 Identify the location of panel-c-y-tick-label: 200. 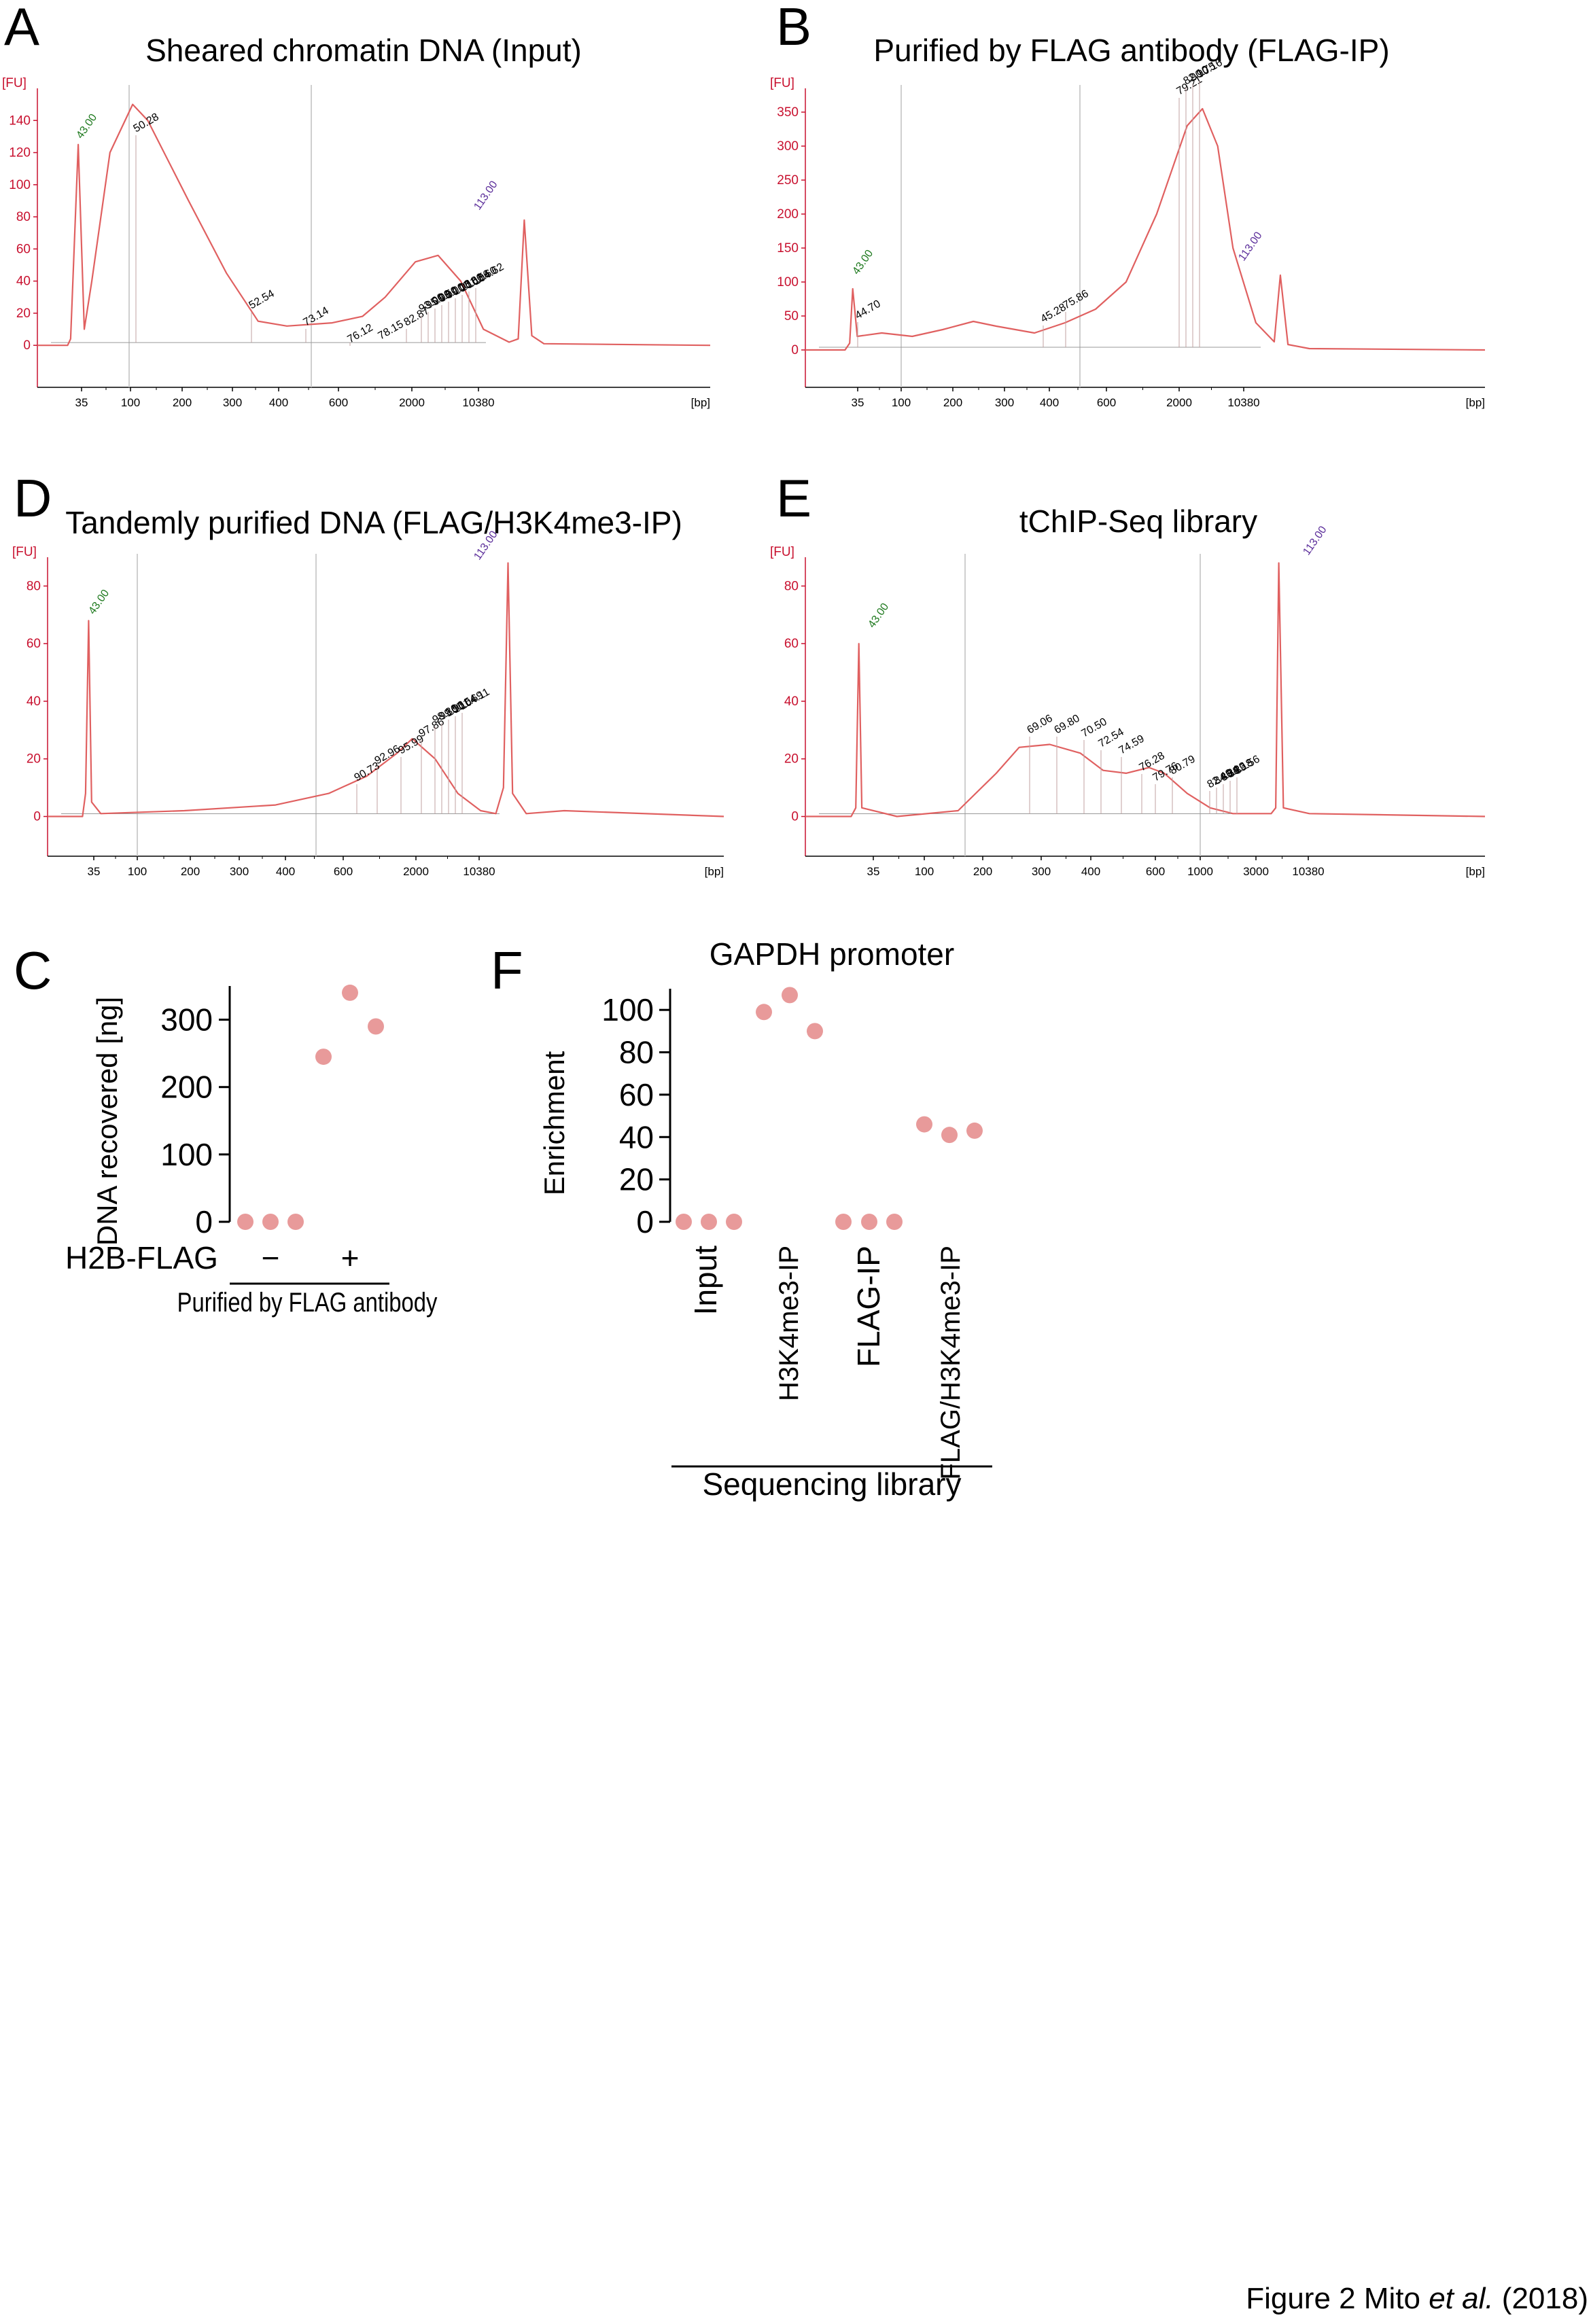
(187, 1087).